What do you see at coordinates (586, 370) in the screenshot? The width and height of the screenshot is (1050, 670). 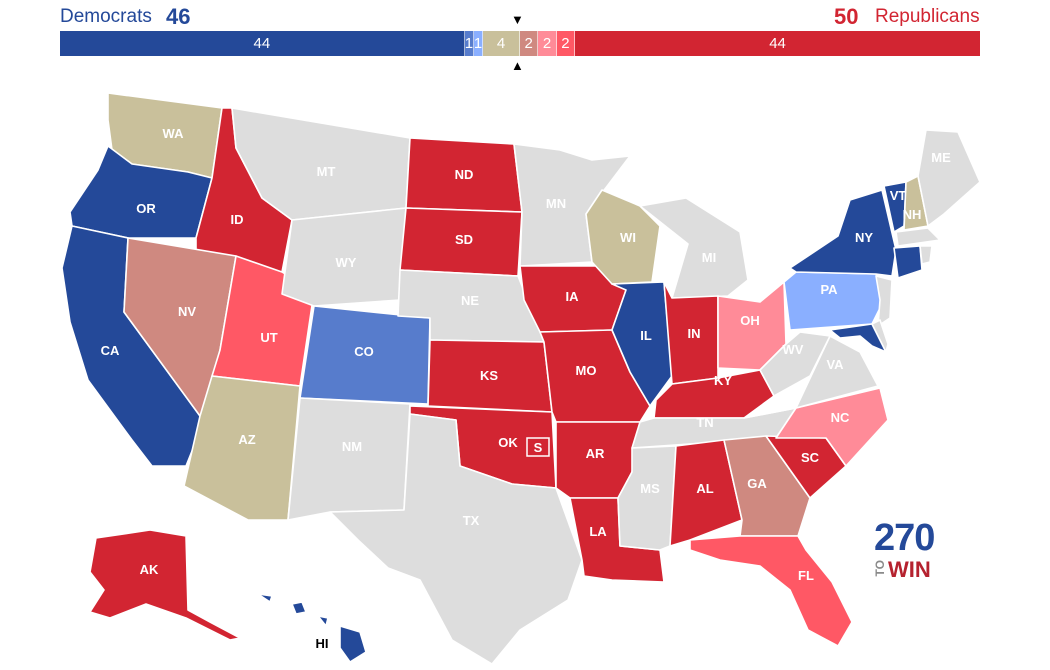 I see `state-label-mo: MO` at bounding box center [586, 370].